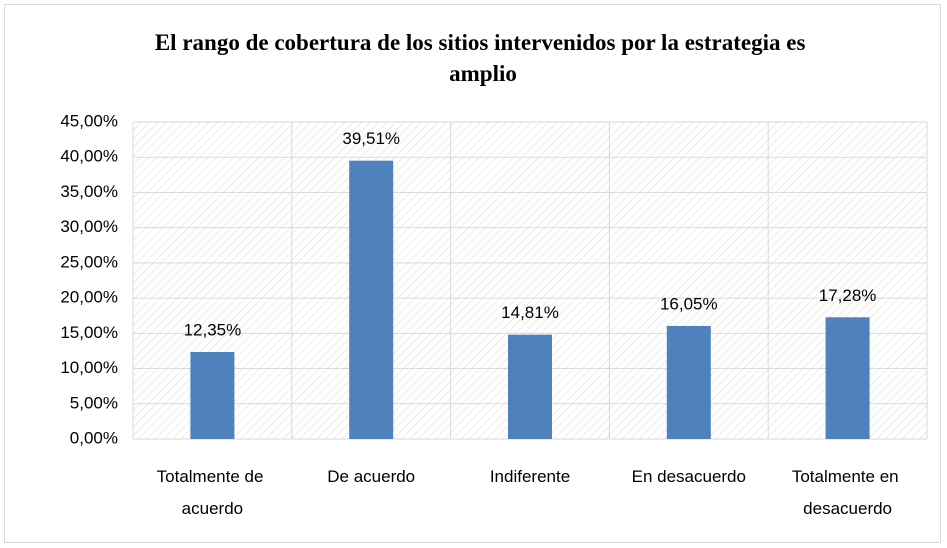 This screenshot has width=947, height=548. Describe the element at coordinates (89, 261) in the screenshot. I see `y-tick-label: 25,00%` at that location.